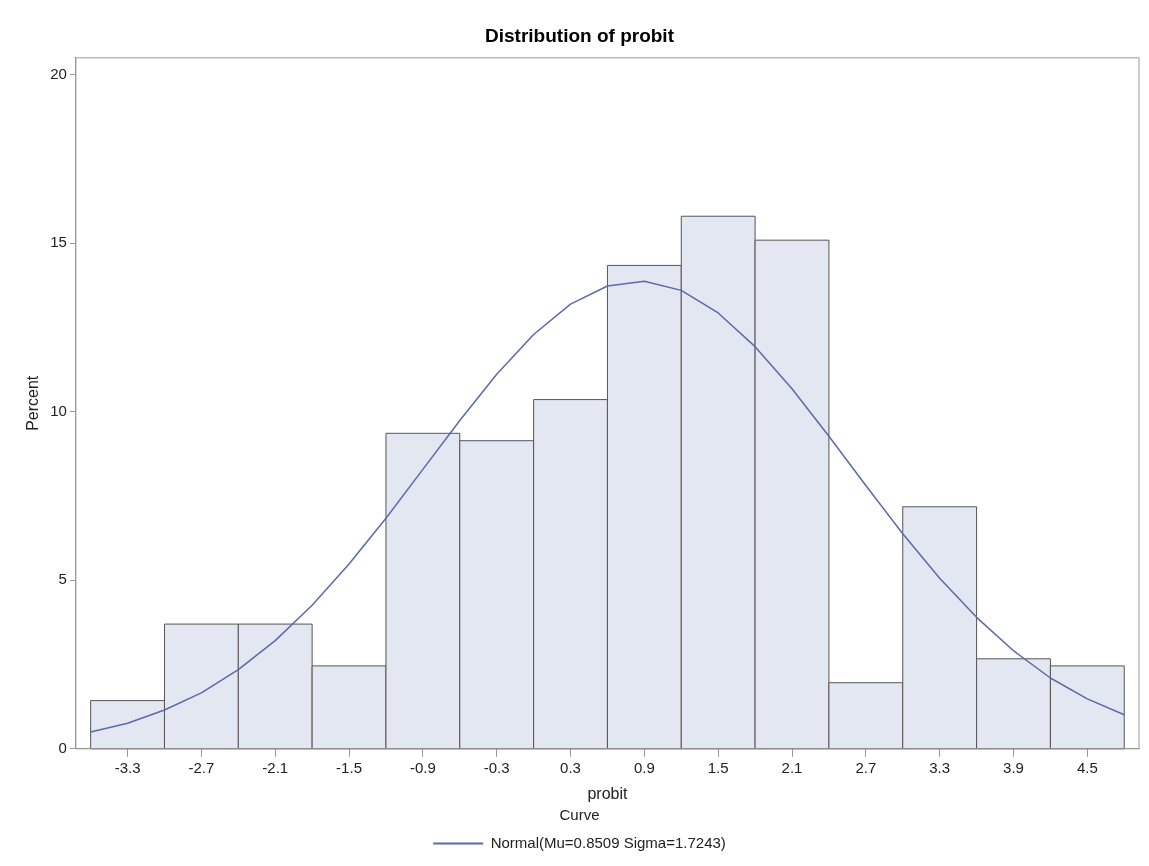  I want to click on x-axis-title: probit, so click(607, 793).